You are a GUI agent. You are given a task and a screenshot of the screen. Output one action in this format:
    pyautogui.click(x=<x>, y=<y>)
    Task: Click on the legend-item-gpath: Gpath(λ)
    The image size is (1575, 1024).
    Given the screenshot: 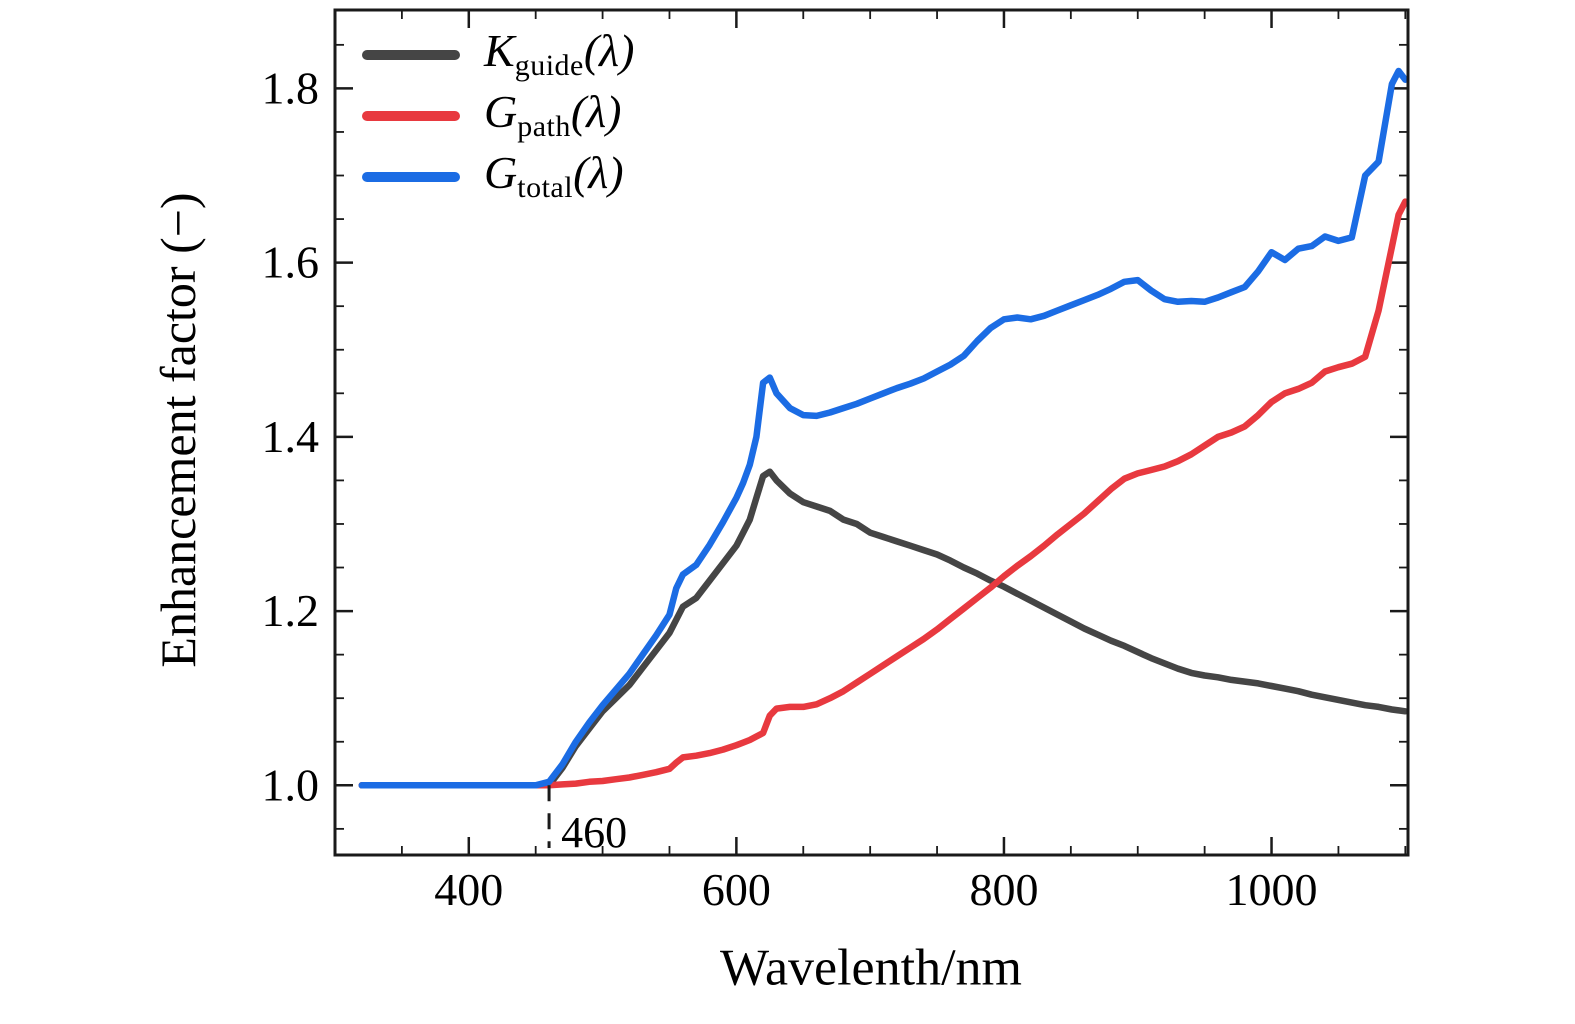 What is the action you would take?
    pyautogui.click(x=498, y=115)
    